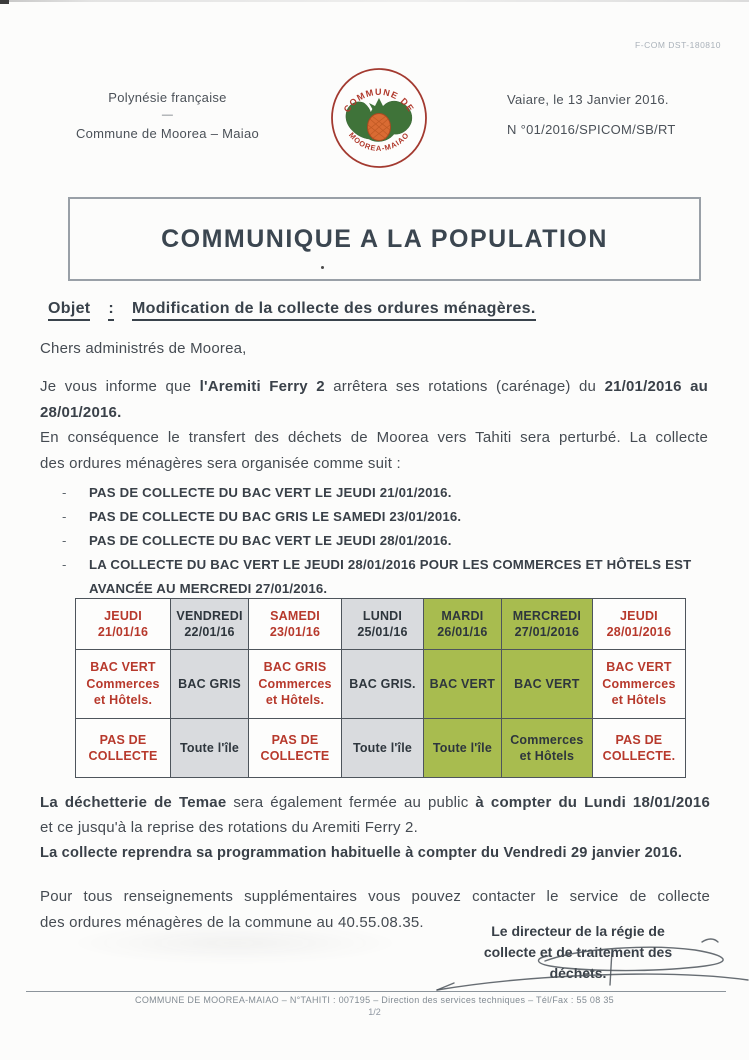  What do you see at coordinates (379, 107) in the screenshot?
I see `pineapple-crown-icon` at bounding box center [379, 107].